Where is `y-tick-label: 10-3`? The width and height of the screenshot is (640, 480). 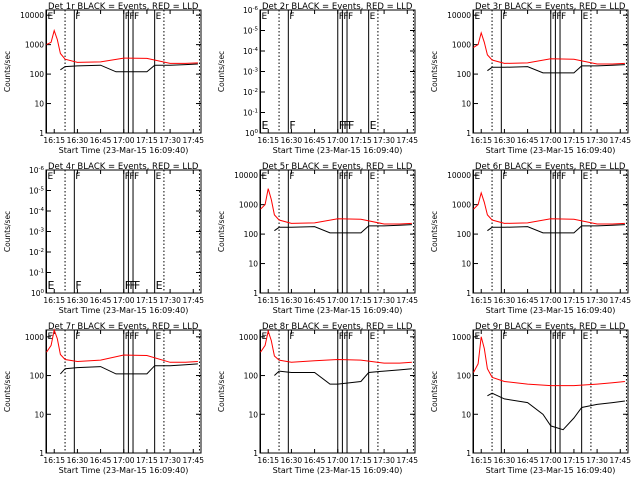
y-tick-label: 10-3 is located at coordinates (251, 72).